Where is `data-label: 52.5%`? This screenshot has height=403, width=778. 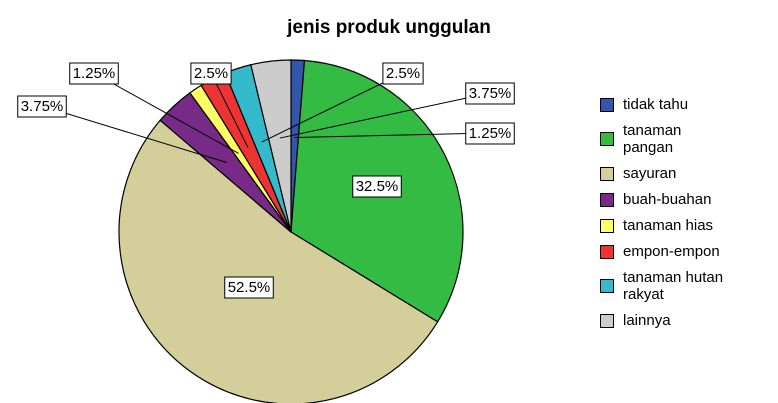
data-label: 52.5% is located at coordinates (249, 287).